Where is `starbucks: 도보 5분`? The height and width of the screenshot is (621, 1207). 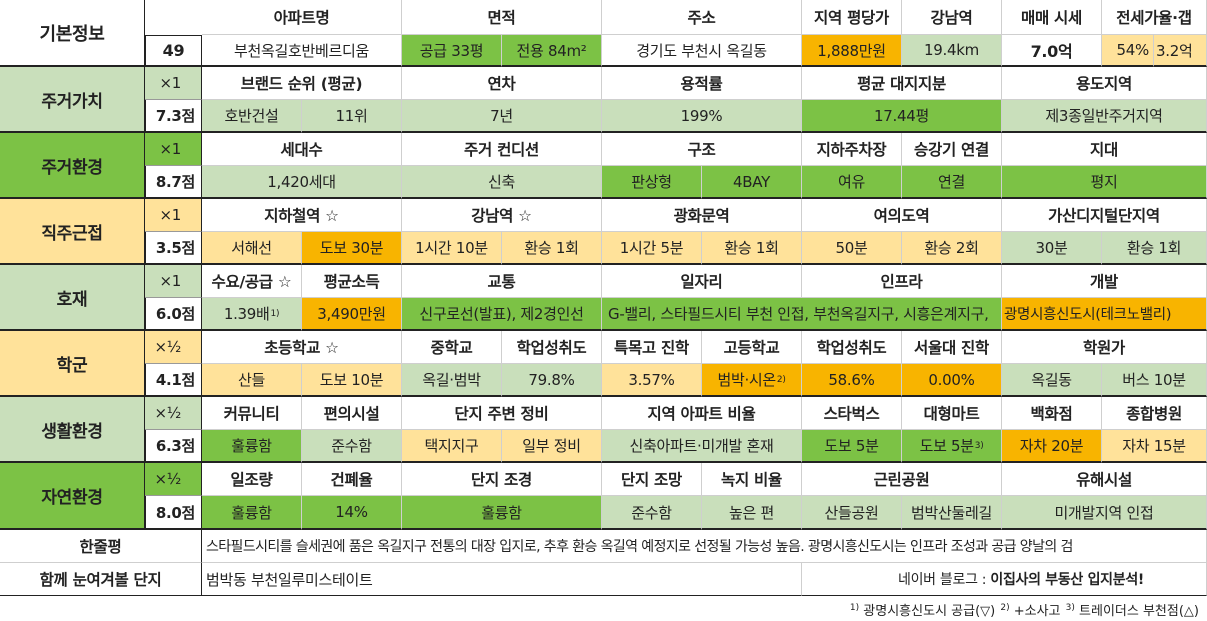 starbucks: 도보 5분 is located at coordinates (852, 446).